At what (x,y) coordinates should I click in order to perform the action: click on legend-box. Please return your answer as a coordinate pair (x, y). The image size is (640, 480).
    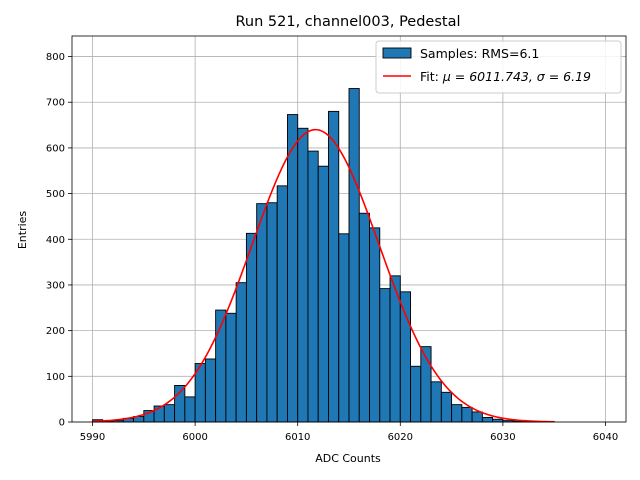
    Looking at the image, I should click on (498, 67).